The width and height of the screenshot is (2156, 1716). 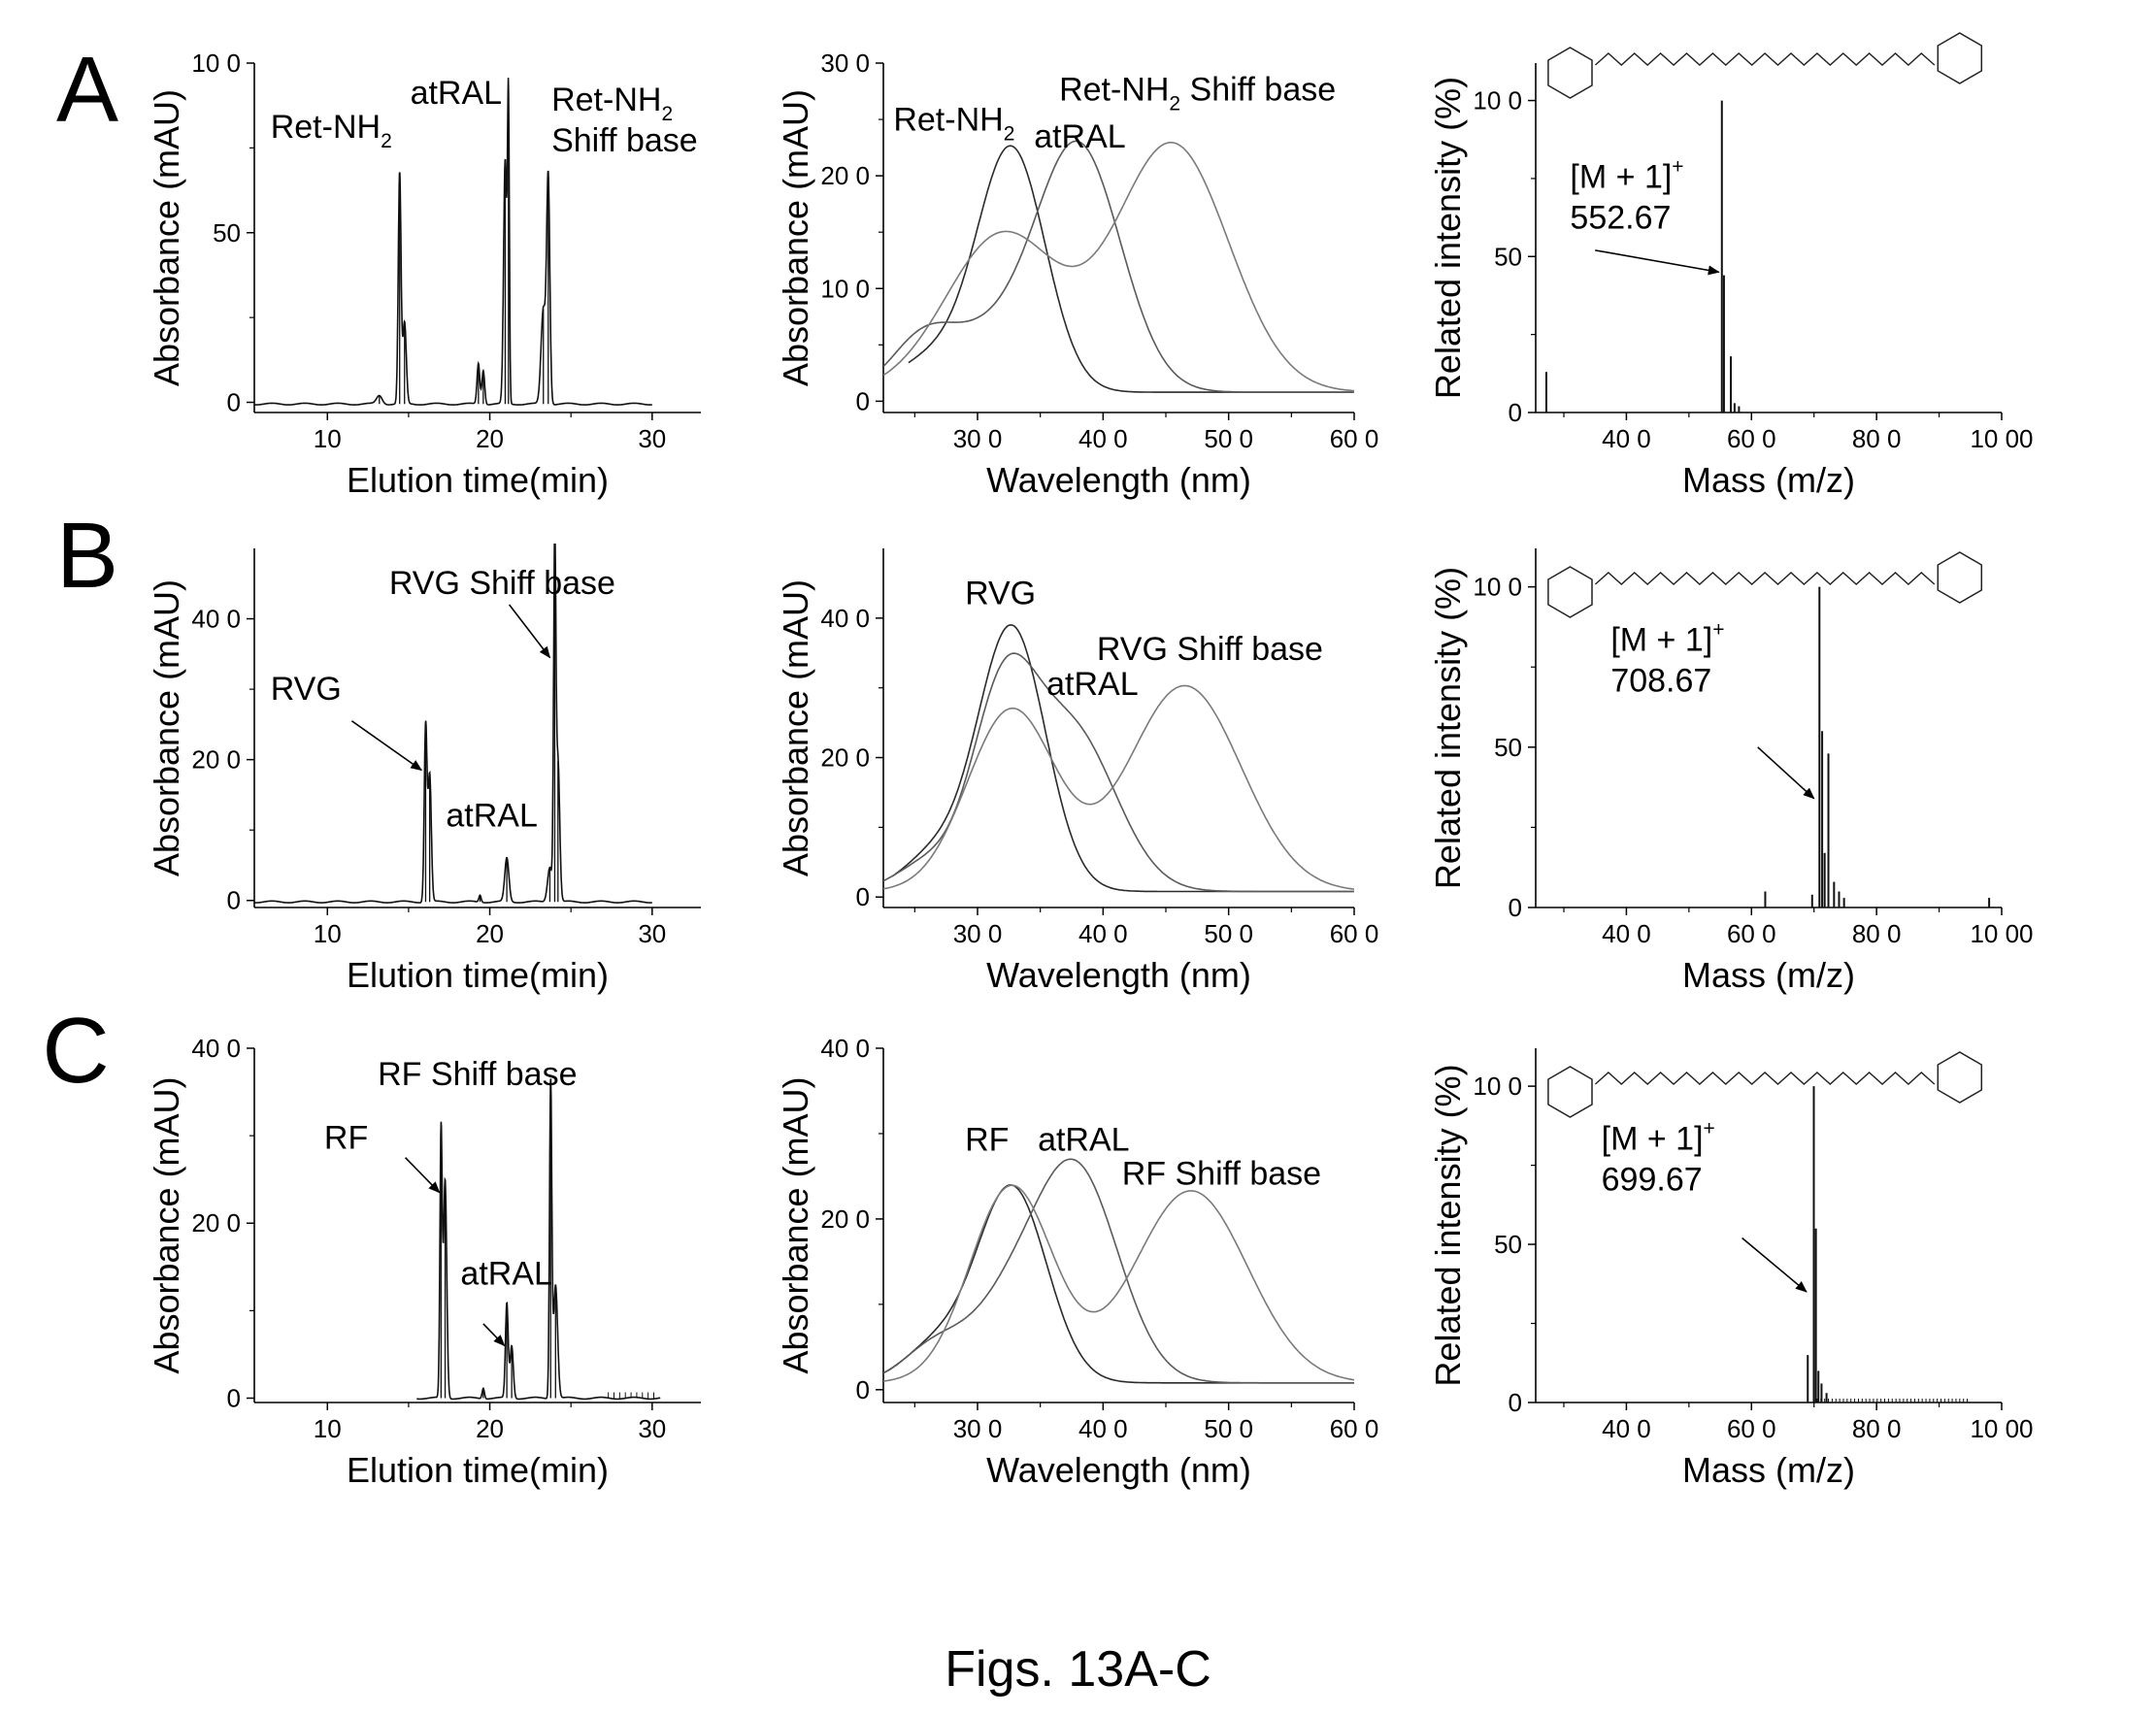 What do you see at coordinates (328, 933) in the screenshot?
I see `x-tick-label: 10` at bounding box center [328, 933].